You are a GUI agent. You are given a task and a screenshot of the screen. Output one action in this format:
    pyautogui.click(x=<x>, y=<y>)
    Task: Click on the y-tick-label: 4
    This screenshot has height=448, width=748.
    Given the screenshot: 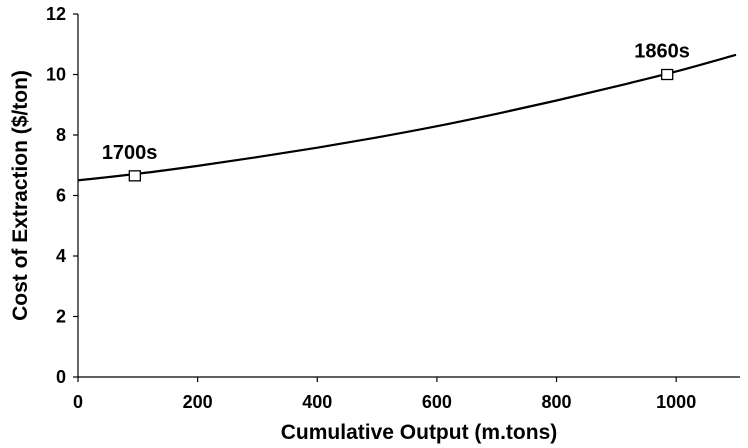 What is the action you would take?
    pyautogui.click(x=61, y=256)
    